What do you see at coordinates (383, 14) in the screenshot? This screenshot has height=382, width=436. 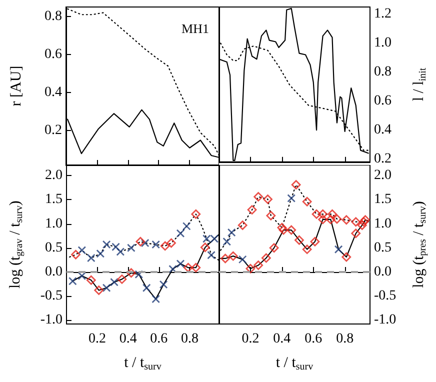 I see `y-tick-label: 1.2` at bounding box center [383, 14].